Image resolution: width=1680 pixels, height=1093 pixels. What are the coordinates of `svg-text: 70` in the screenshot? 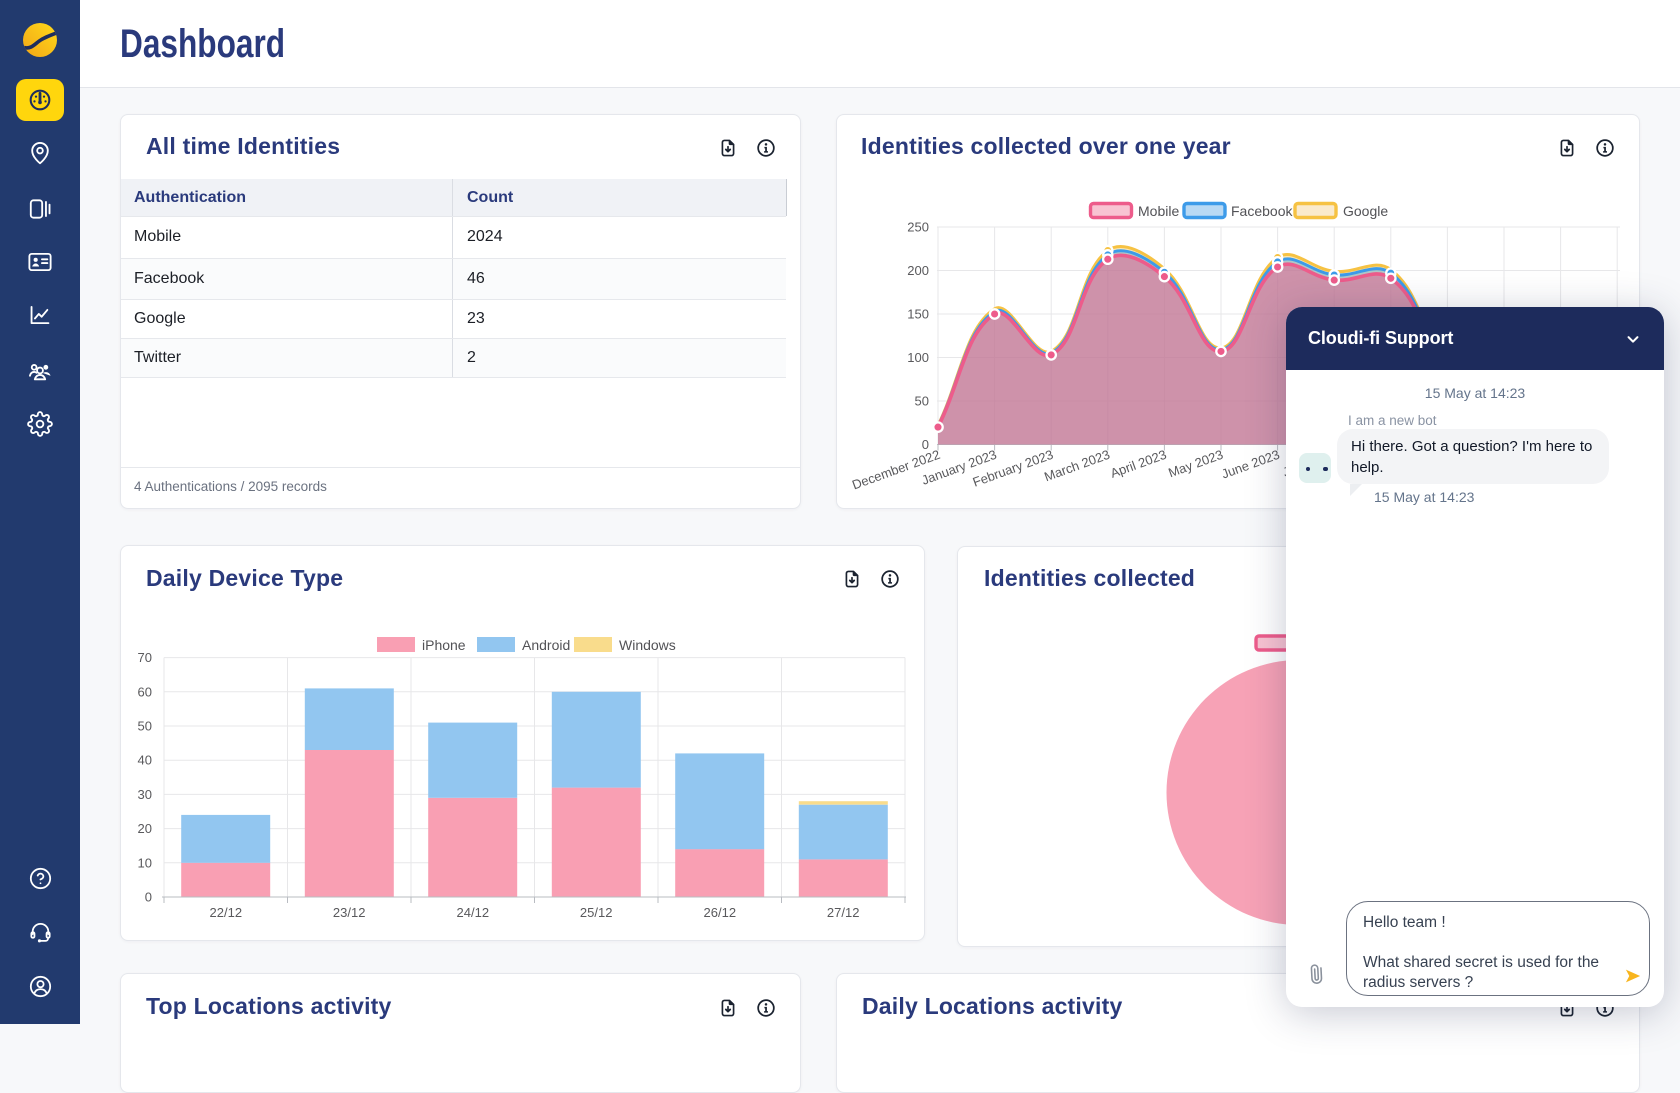 It's located at (145, 657).